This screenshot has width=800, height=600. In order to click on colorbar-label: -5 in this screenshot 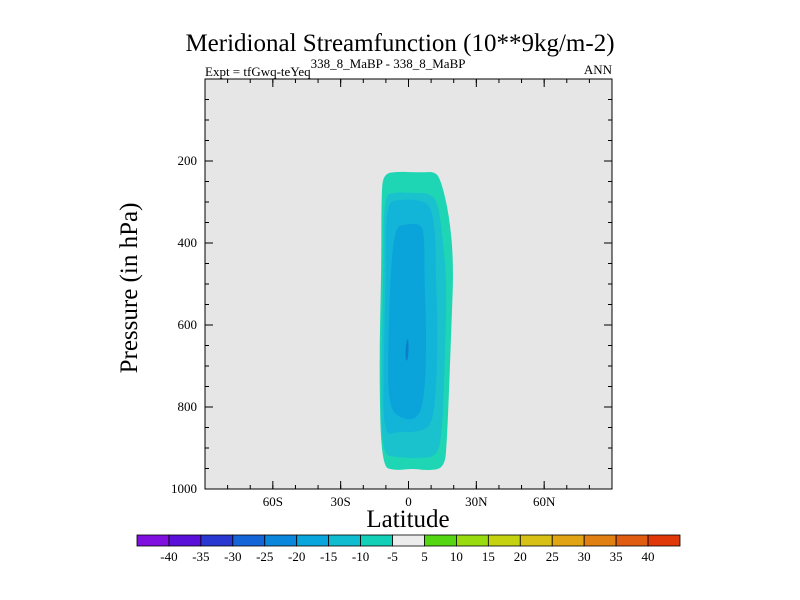, I will do `click(392, 556)`.